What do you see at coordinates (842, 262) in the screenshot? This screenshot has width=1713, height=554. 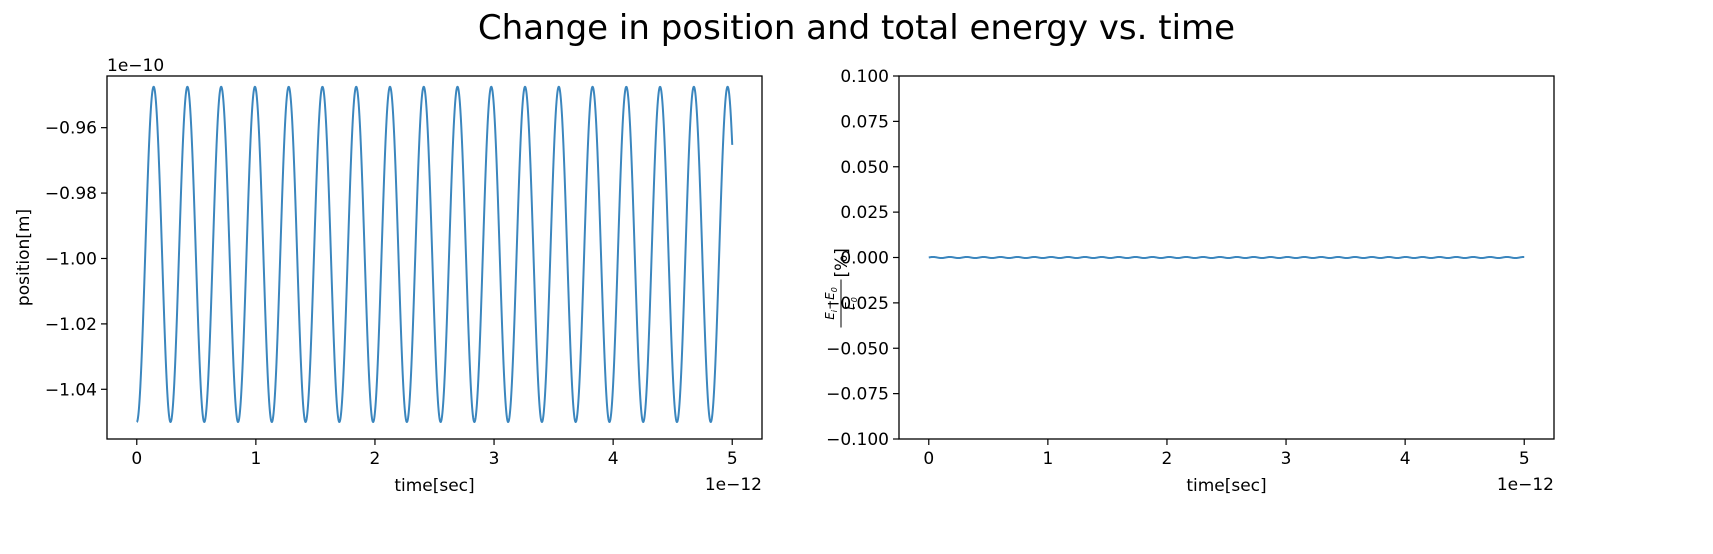 I see `y-label-unit: [%]` at bounding box center [842, 262].